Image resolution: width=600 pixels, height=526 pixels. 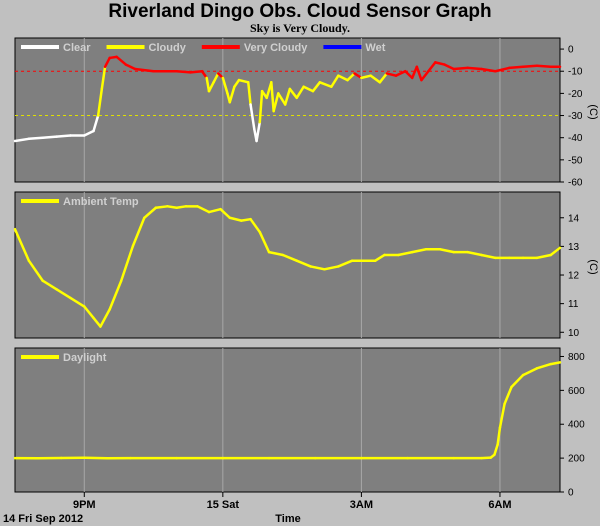 What do you see at coordinates (300, 11) in the screenshot?
I see `chart-title: Riverland Dingo Obs. Cloud Sensor Graph` at bounding box center [300, 11].